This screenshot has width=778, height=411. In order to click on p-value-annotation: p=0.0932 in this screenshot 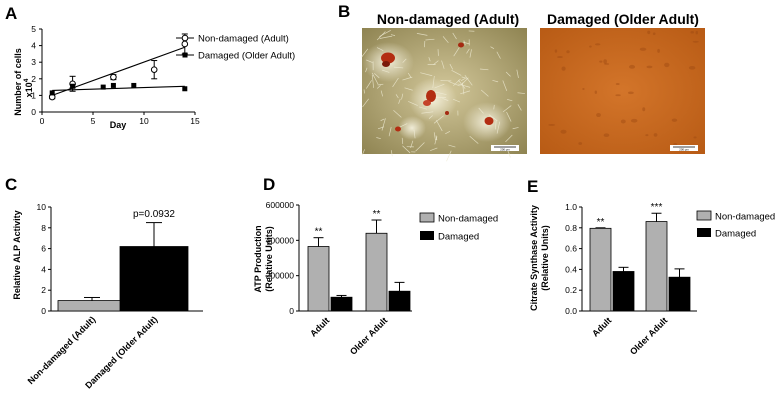, I will do `click(154, 214)`.